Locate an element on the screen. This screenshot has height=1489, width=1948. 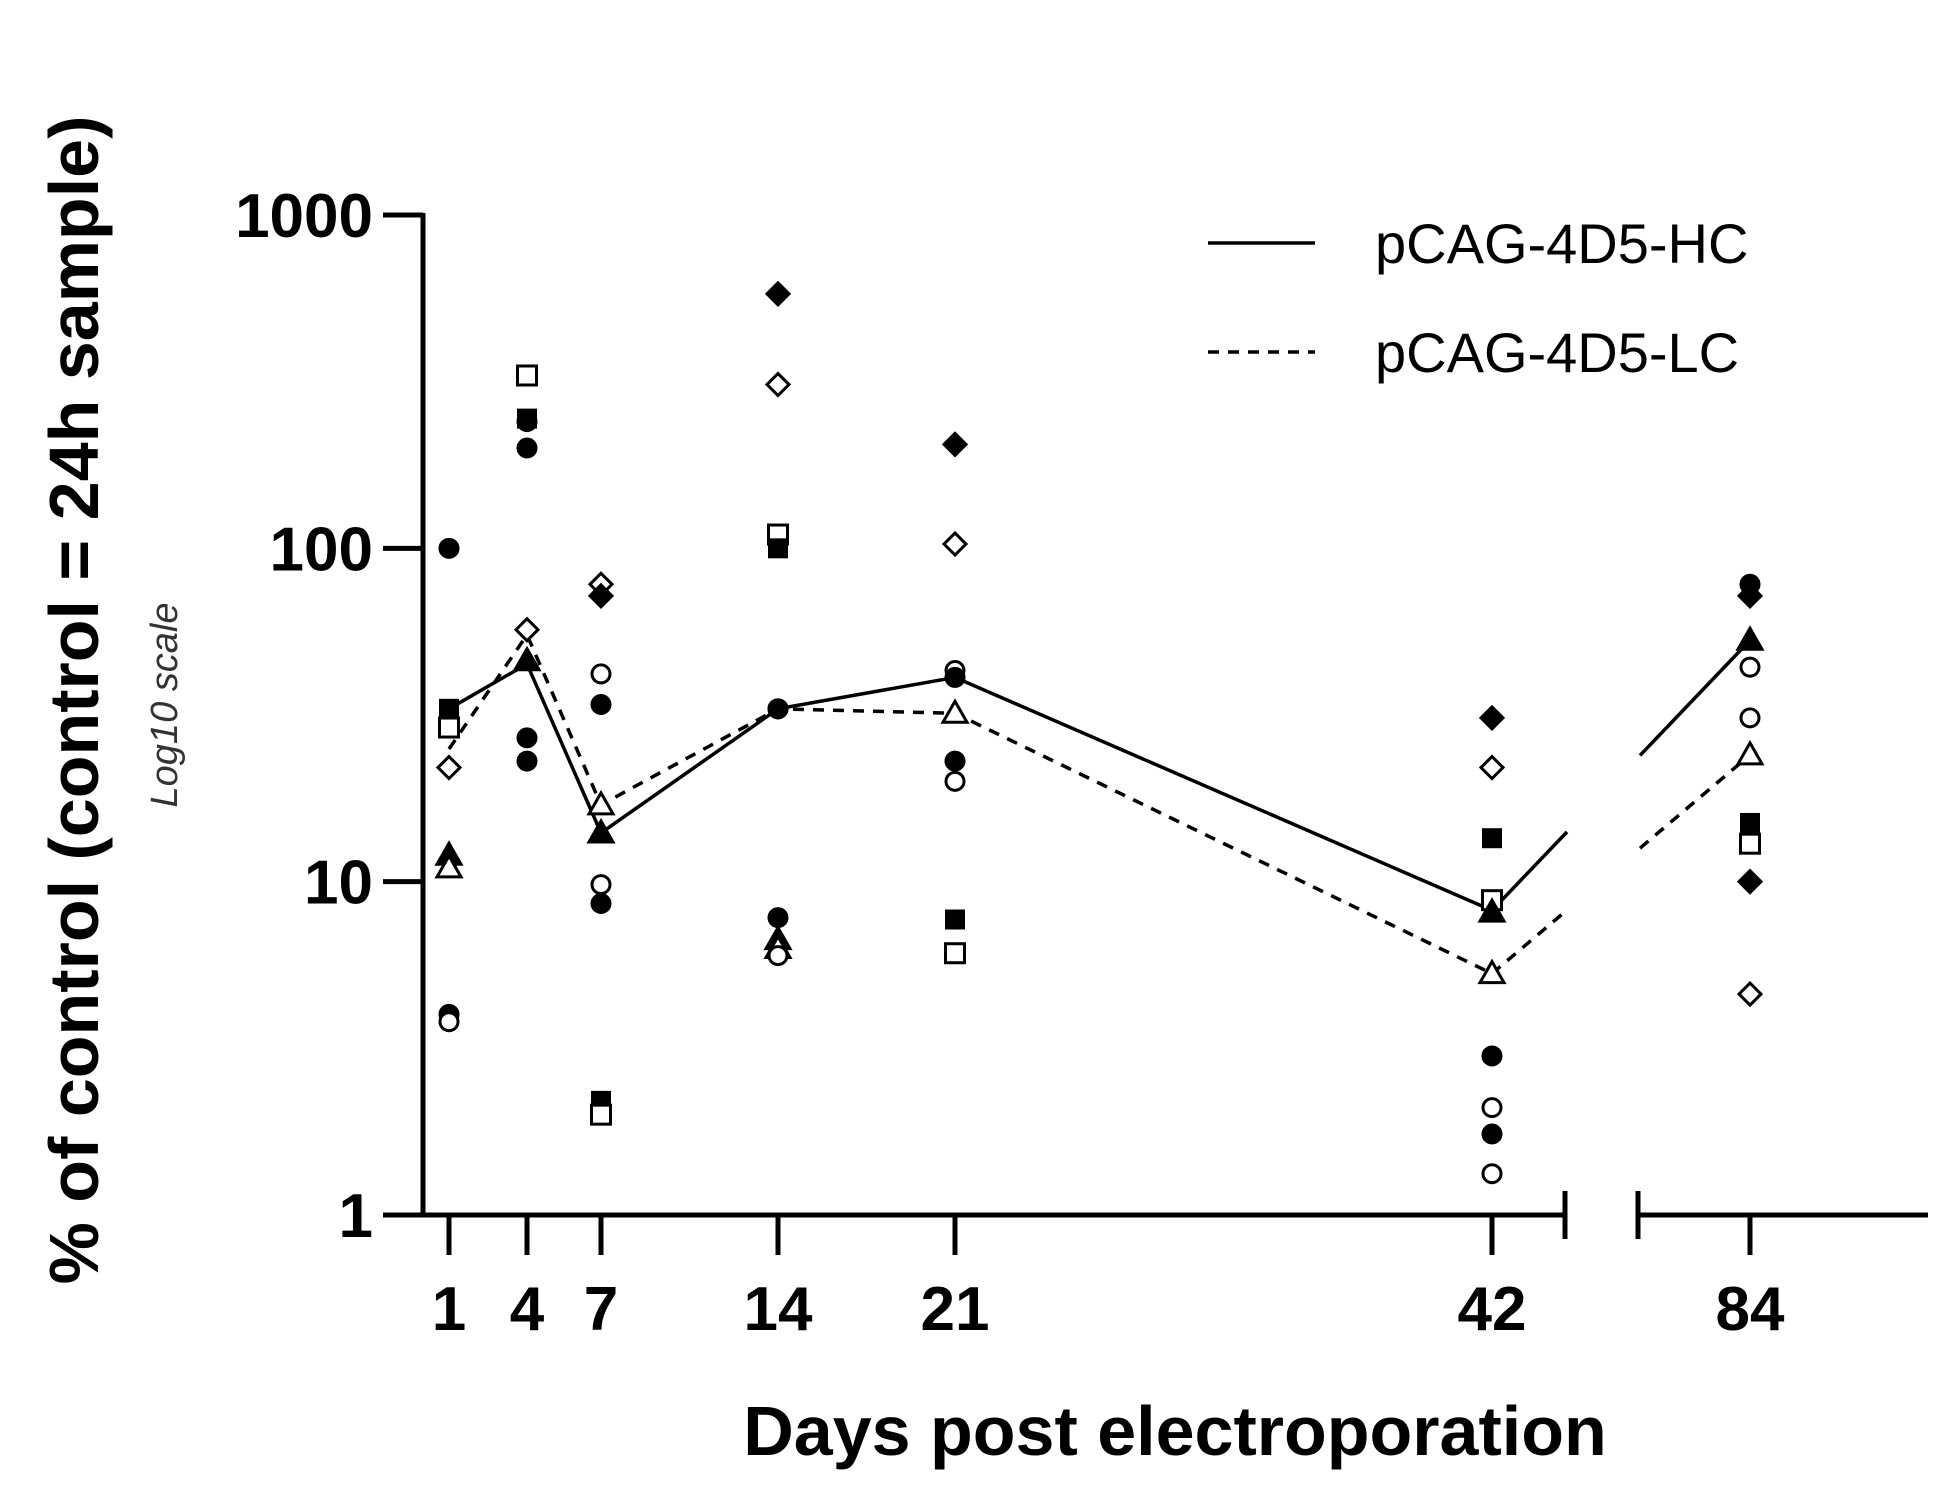
y-tick-label: 1 is located at coordinates (356, 1216).